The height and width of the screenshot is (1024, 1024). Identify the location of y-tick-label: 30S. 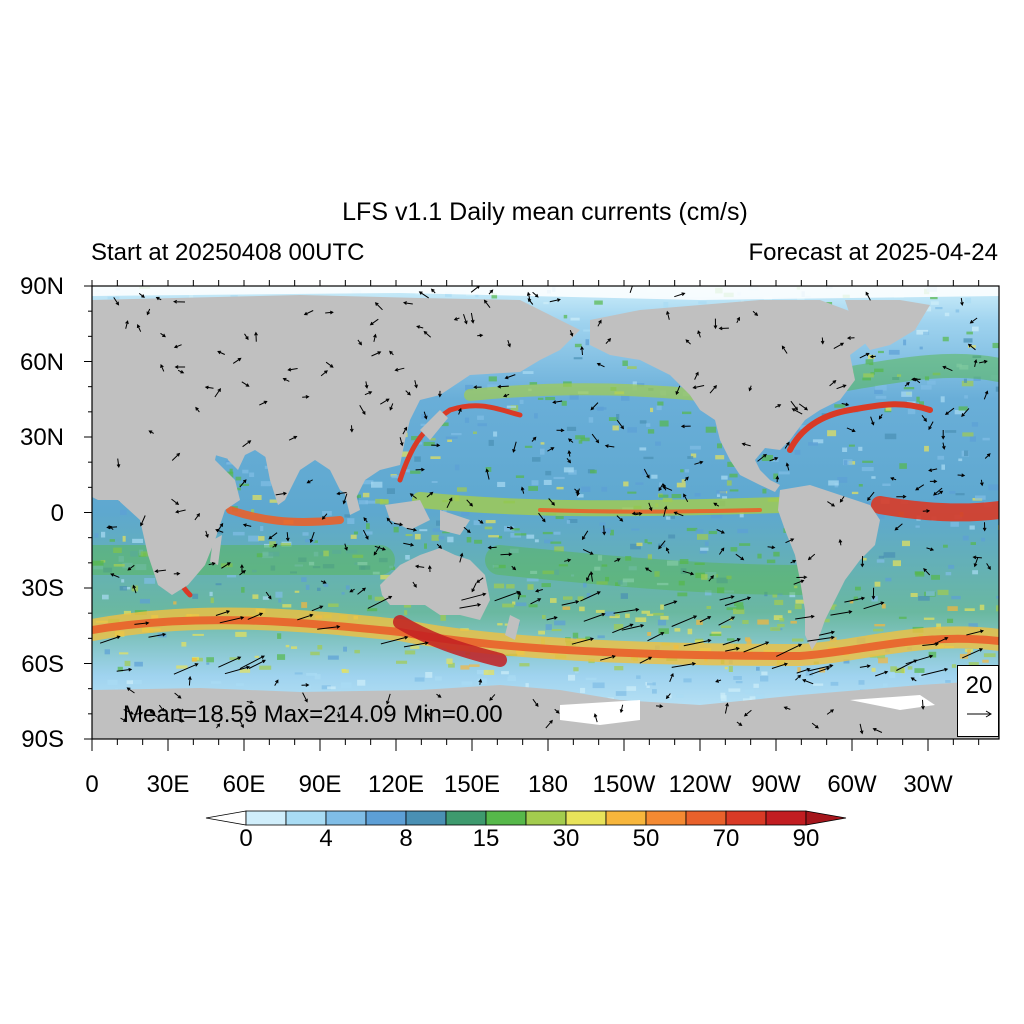
(42, 588).